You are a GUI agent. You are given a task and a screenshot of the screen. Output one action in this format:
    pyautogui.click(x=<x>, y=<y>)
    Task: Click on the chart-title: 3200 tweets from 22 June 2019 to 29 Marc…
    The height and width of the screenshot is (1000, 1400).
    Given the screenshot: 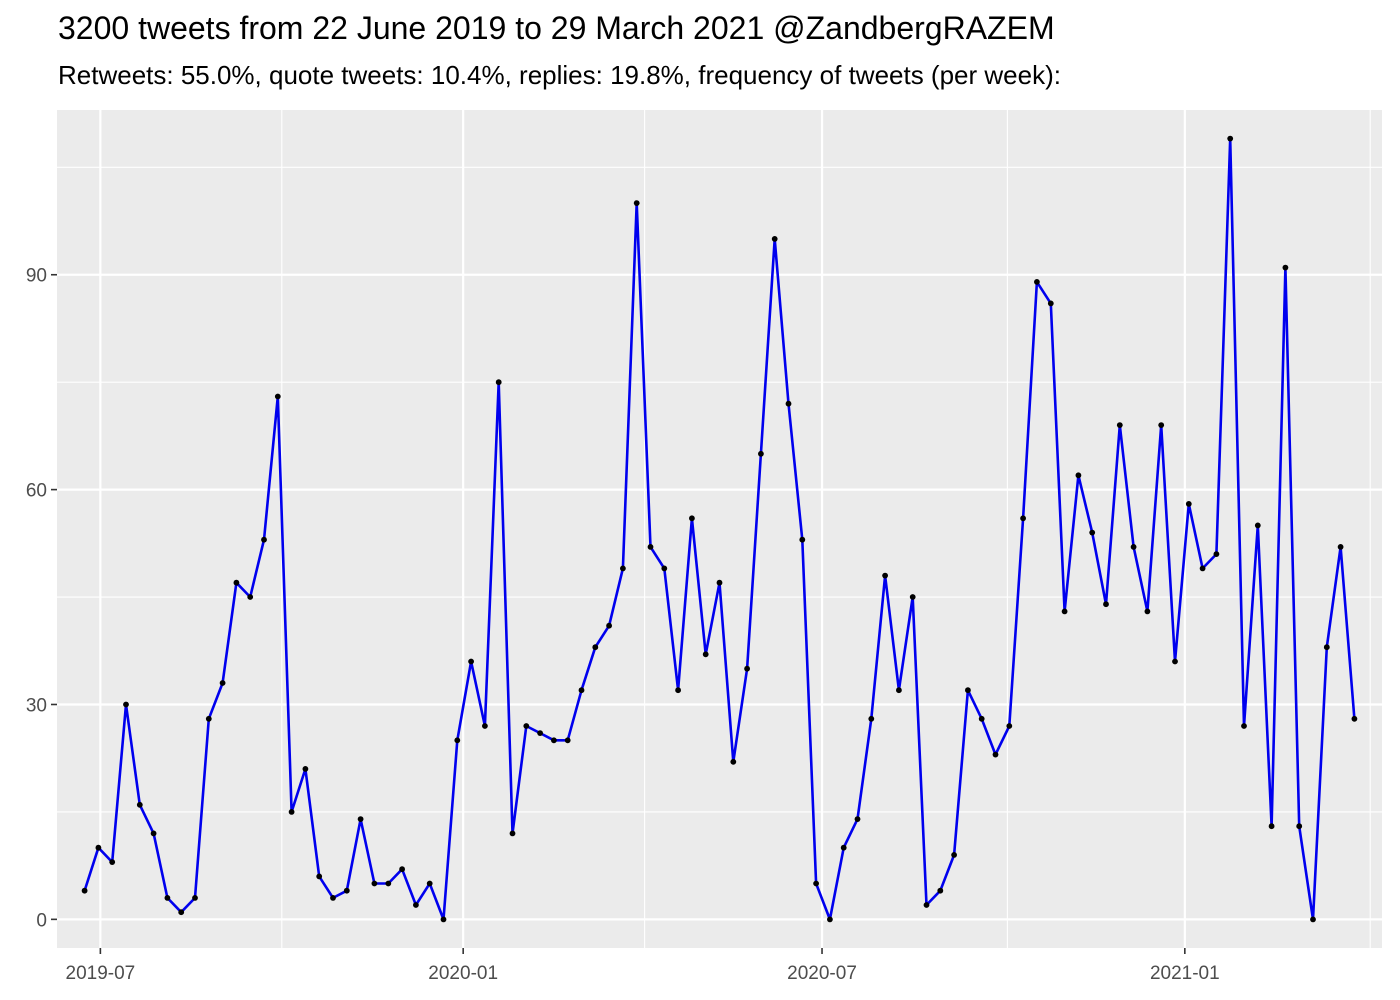 What is the action you would take?
    pyautogui.click(x=556, y=28)
    